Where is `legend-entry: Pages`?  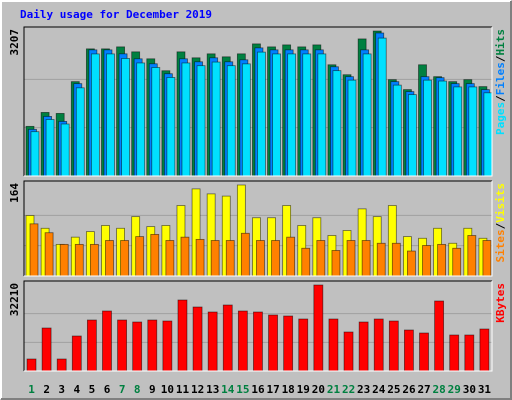 legend-entry: Pages is located at coordinates (500, 118).